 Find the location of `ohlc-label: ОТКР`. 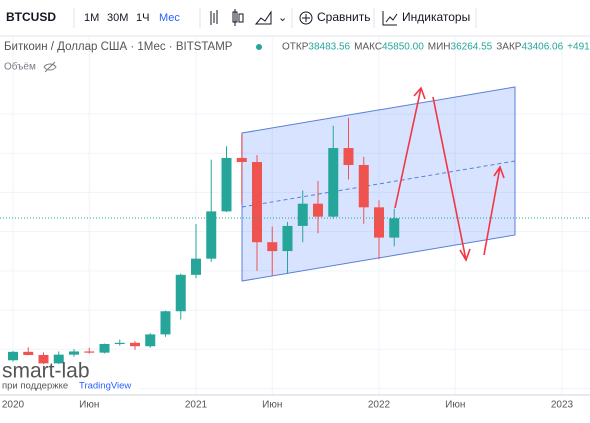

ohlc-label: ОТКР is located at coordinates (295, 47).